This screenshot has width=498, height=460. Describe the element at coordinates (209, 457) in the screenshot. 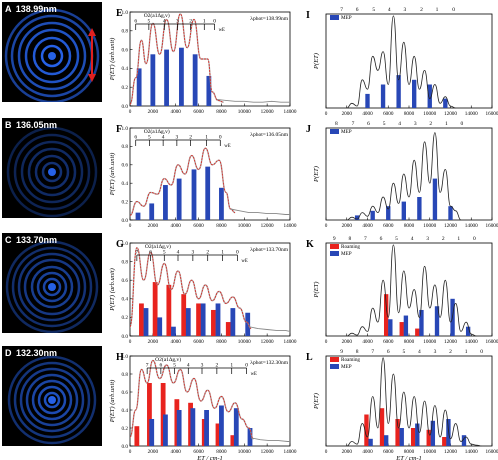

I see `x-axis-label: ET / cm-1` at that location.